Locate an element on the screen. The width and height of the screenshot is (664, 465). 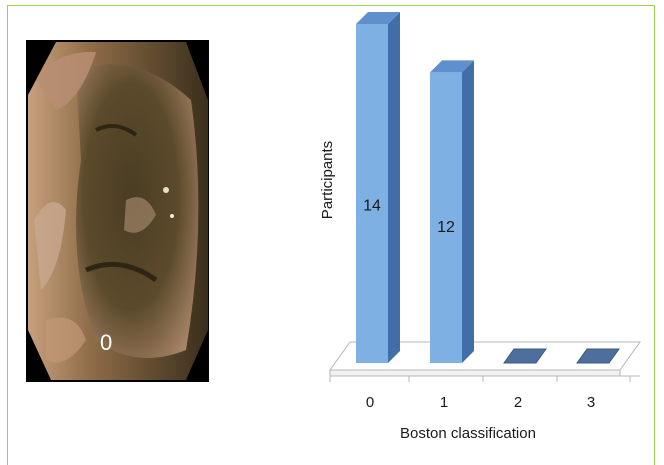
x-tick-label: 3 is located at coordinates (591, 402).